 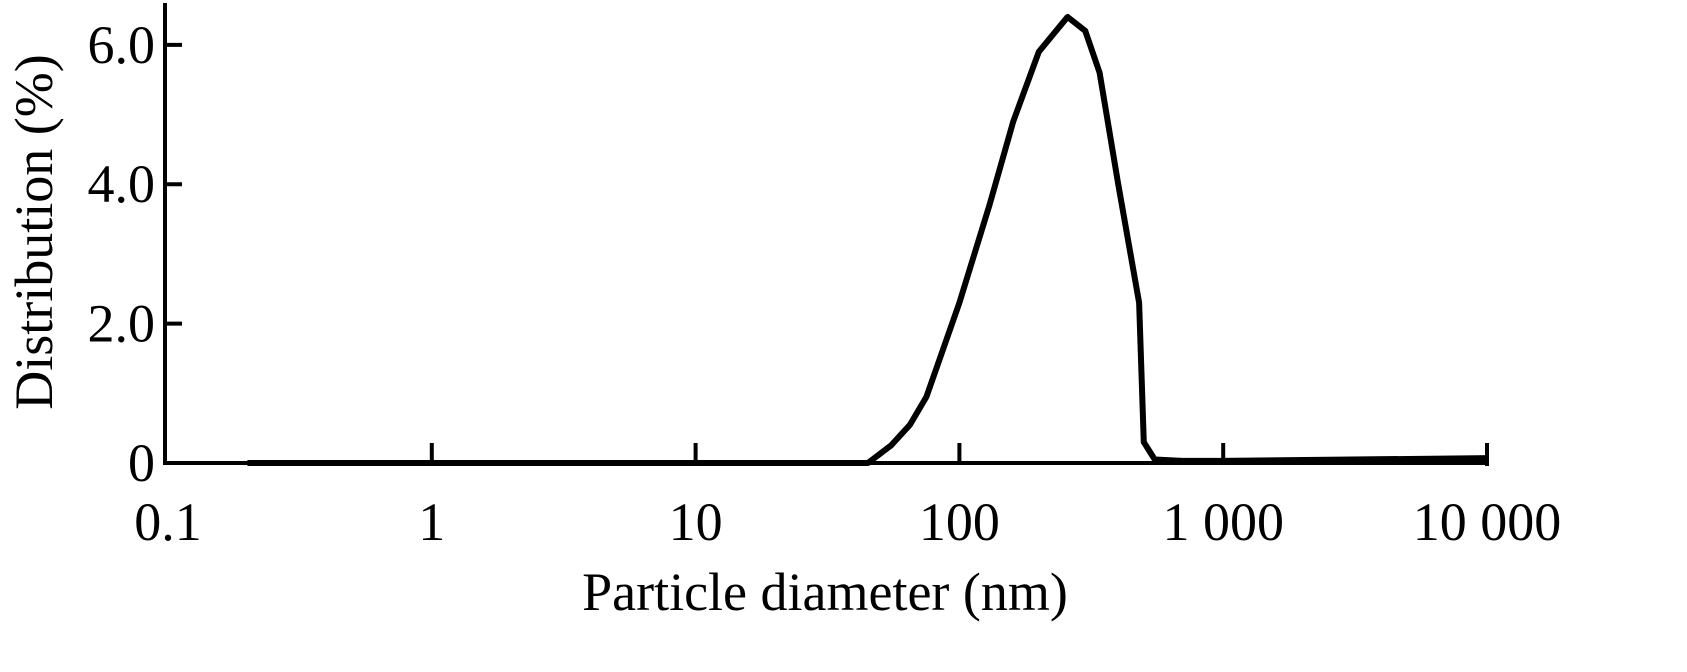 What do you see at coordinates (122, 184) in the screenshot?
I see `y-tick-label: 4.0` at bounding box center [122, 184].